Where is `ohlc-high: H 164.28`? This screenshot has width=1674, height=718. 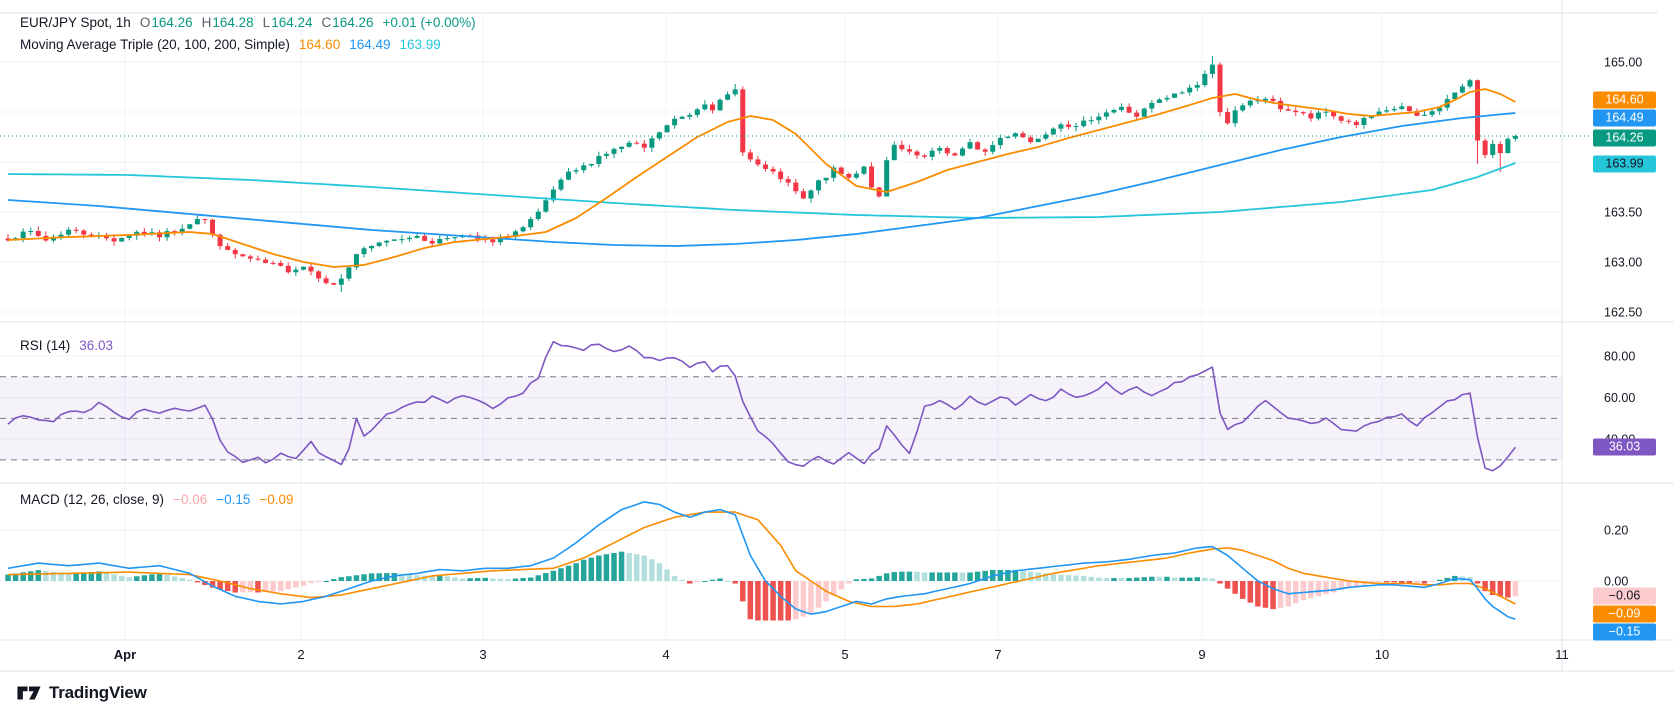
ohlc-high: H 164.28 is located at coordinates (227, 22).